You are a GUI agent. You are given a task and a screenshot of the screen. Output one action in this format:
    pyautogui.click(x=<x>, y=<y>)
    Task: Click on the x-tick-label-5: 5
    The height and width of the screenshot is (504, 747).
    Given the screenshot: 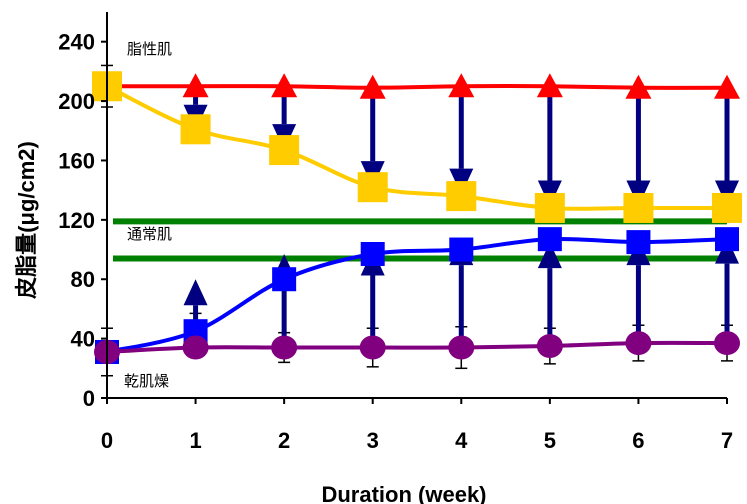 What is the action you would take?
    pyautogui.click(x=550, y=440)
    